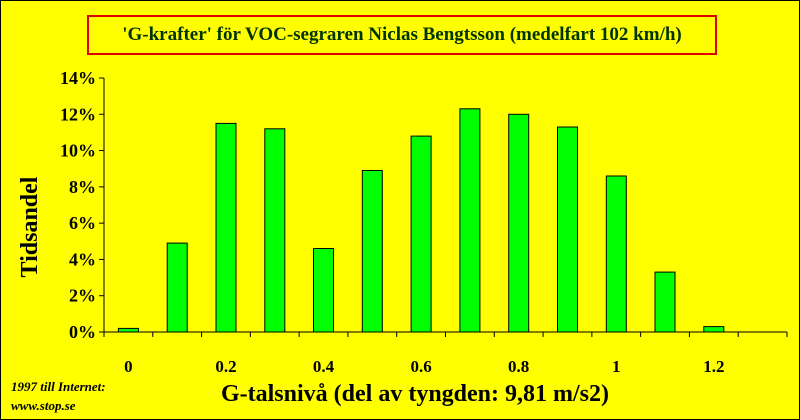 The height and width of the screenshot is (420, 800). I want to click on x-tick-label: 1, so click(616, 366).